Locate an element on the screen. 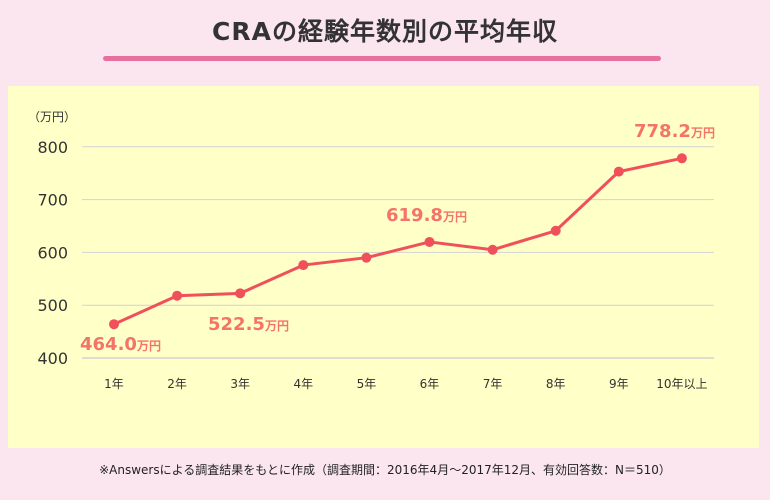 The height and width of the screenshot is (500, 770). data-label-1: 464.0万円 is located at coordinates (120, 344).